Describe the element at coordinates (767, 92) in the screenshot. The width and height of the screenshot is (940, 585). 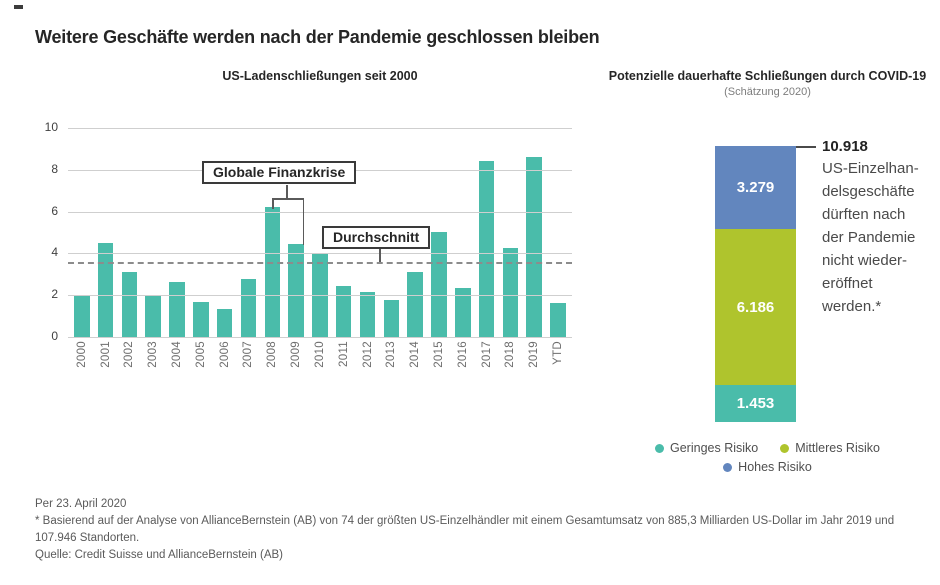
I see `right-chart-subtitle: (Schätzung 2020)` at that location.